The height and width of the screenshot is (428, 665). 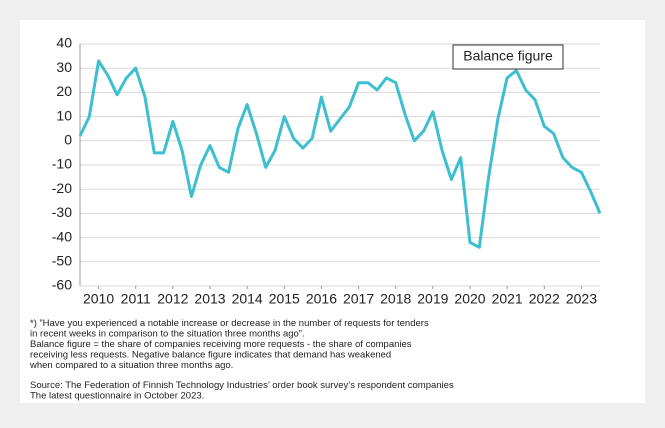 What do you see at coordinates (209, 299) in the screenshot?
I see `x-tick-label: 2013` at bounding box center [209, 299].